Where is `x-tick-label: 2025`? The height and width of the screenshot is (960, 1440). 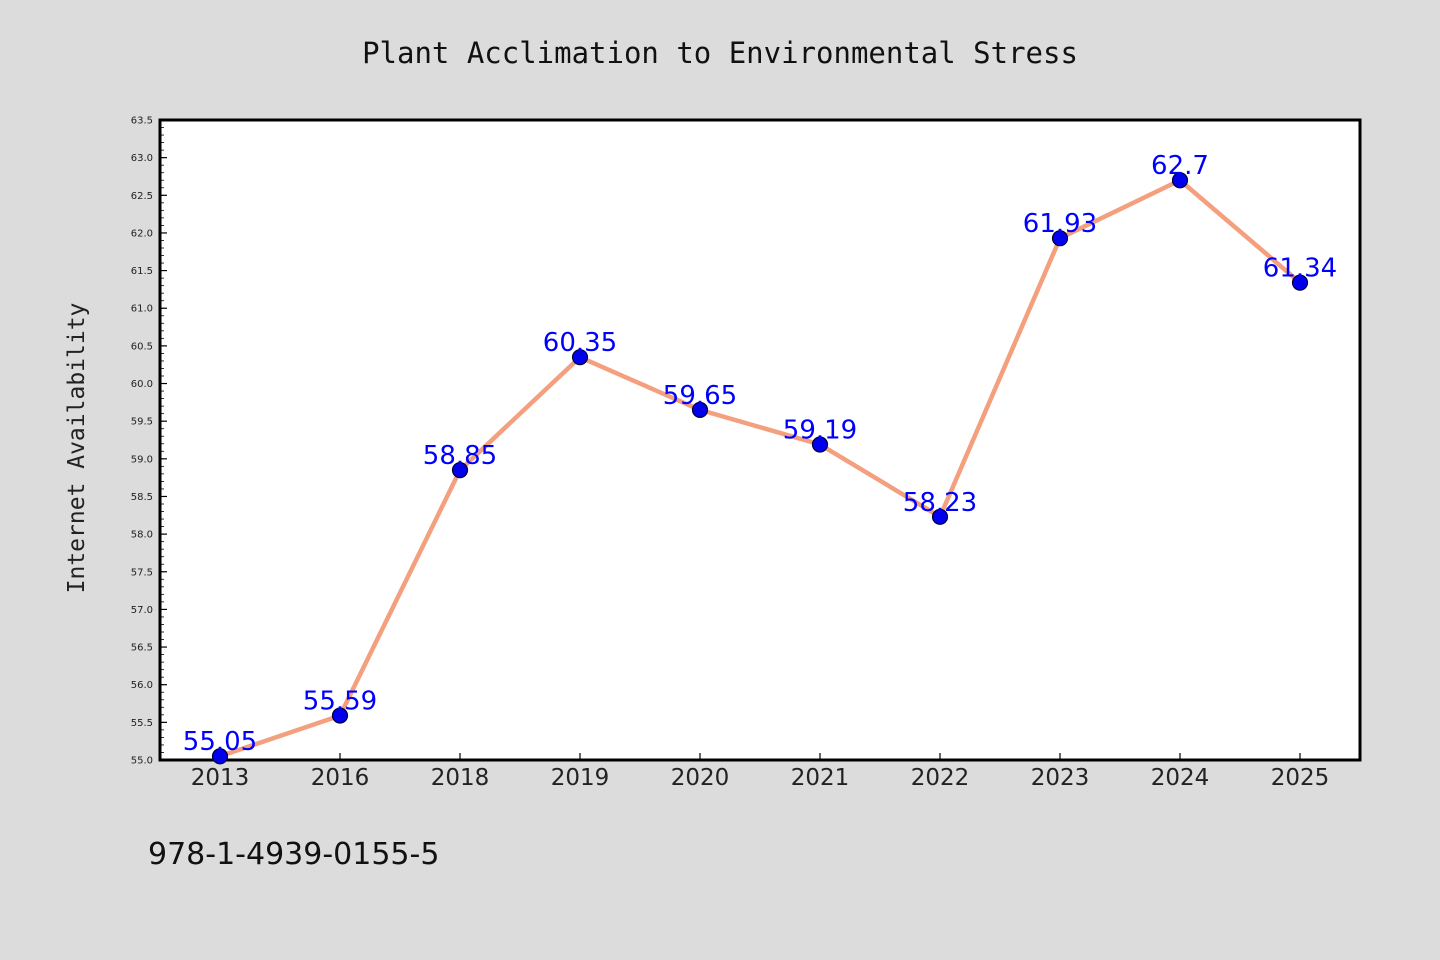
x-tick-label: 2025 is located at coordinates (1300, 778).